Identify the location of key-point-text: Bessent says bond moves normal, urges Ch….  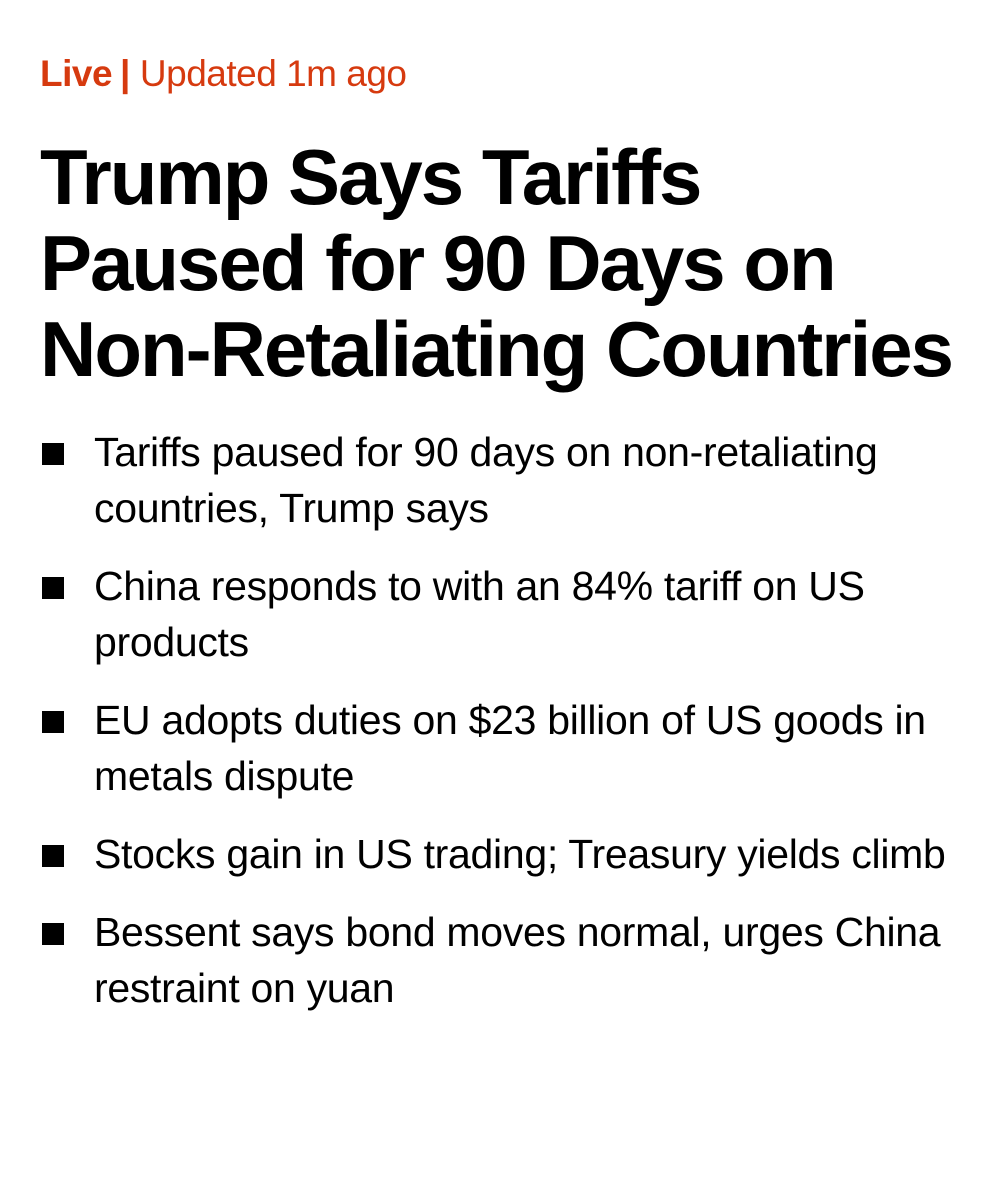
(517, 960).